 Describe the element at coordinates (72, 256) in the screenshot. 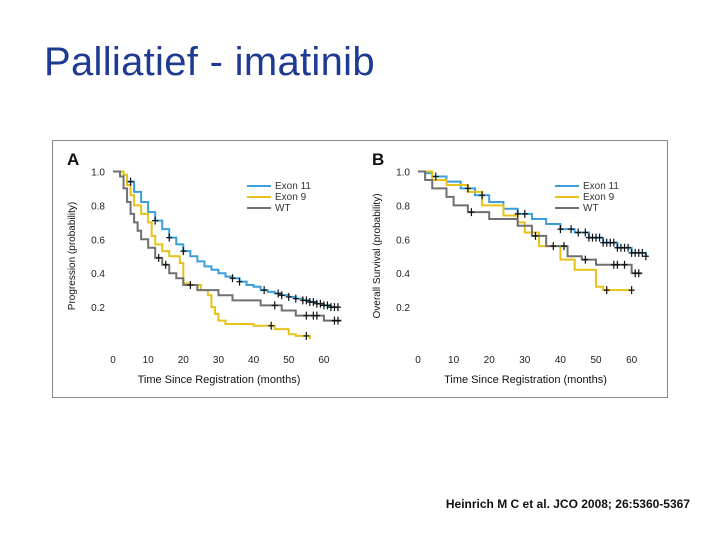

I see `y-axis-label: Progression (probability)` at that location.